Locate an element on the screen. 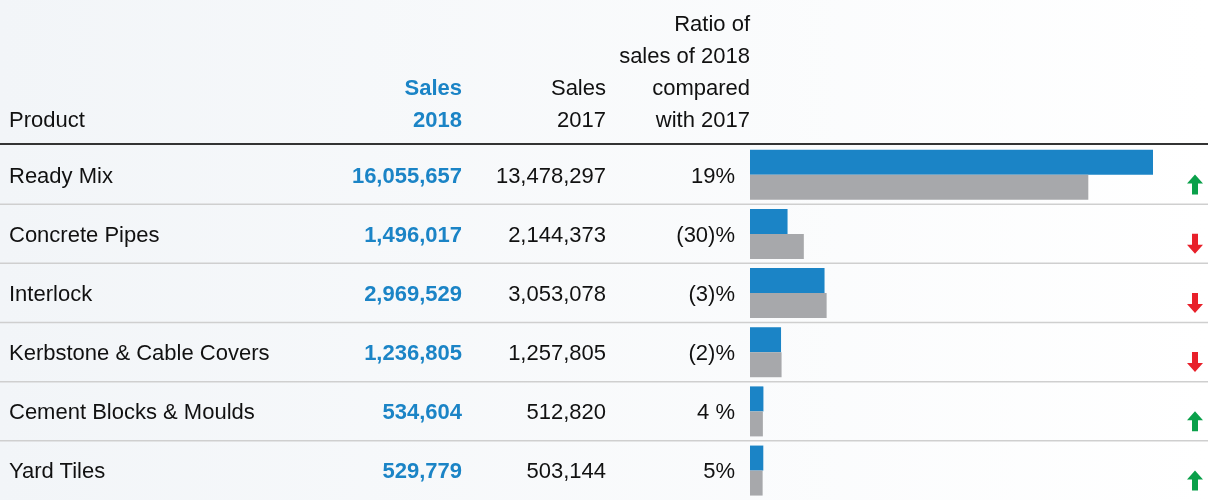 The image size is (1208, 500). data-label: 1,496,017 is located at coordinates (413, 234).